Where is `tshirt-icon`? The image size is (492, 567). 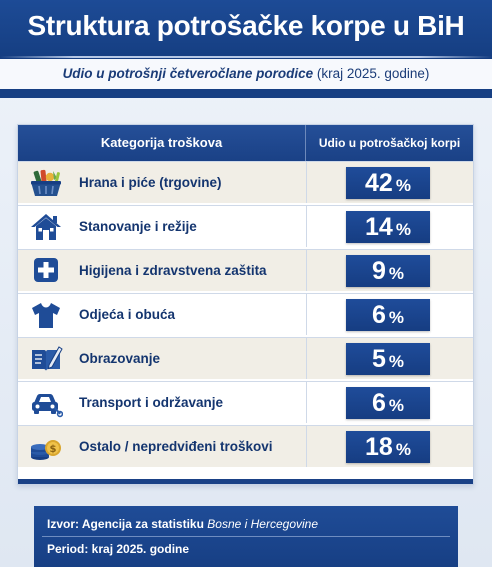
tshirt-icon is located at coordinates (46, 315).